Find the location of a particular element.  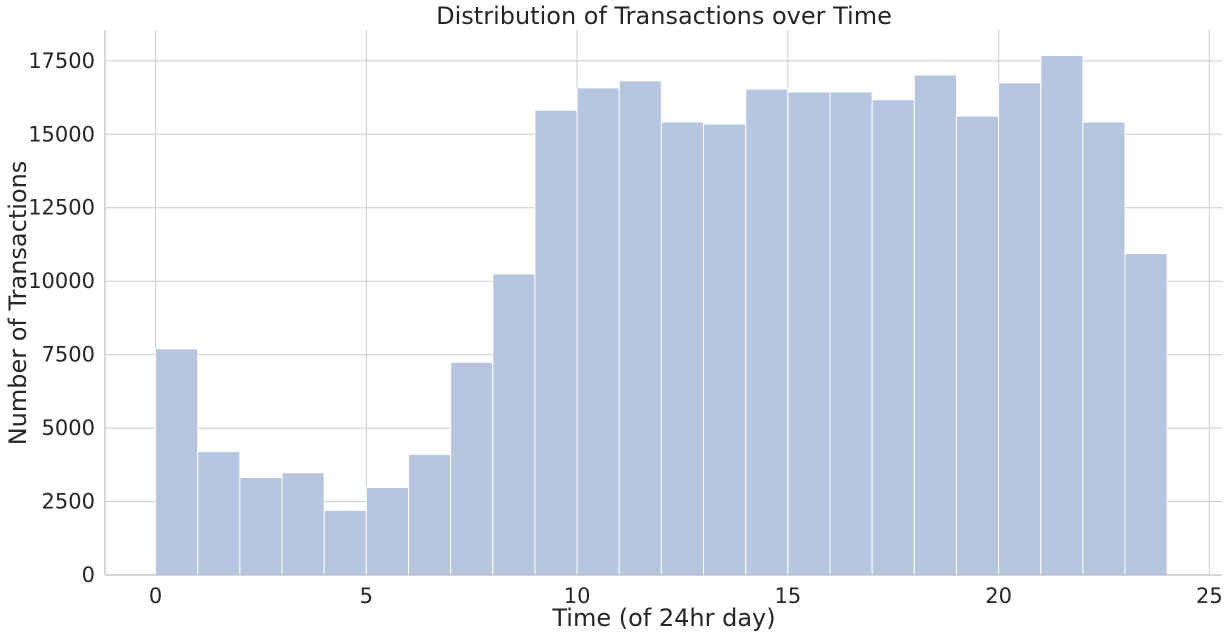

y-tick-label: 2500 is located at coordinates (68, 502).